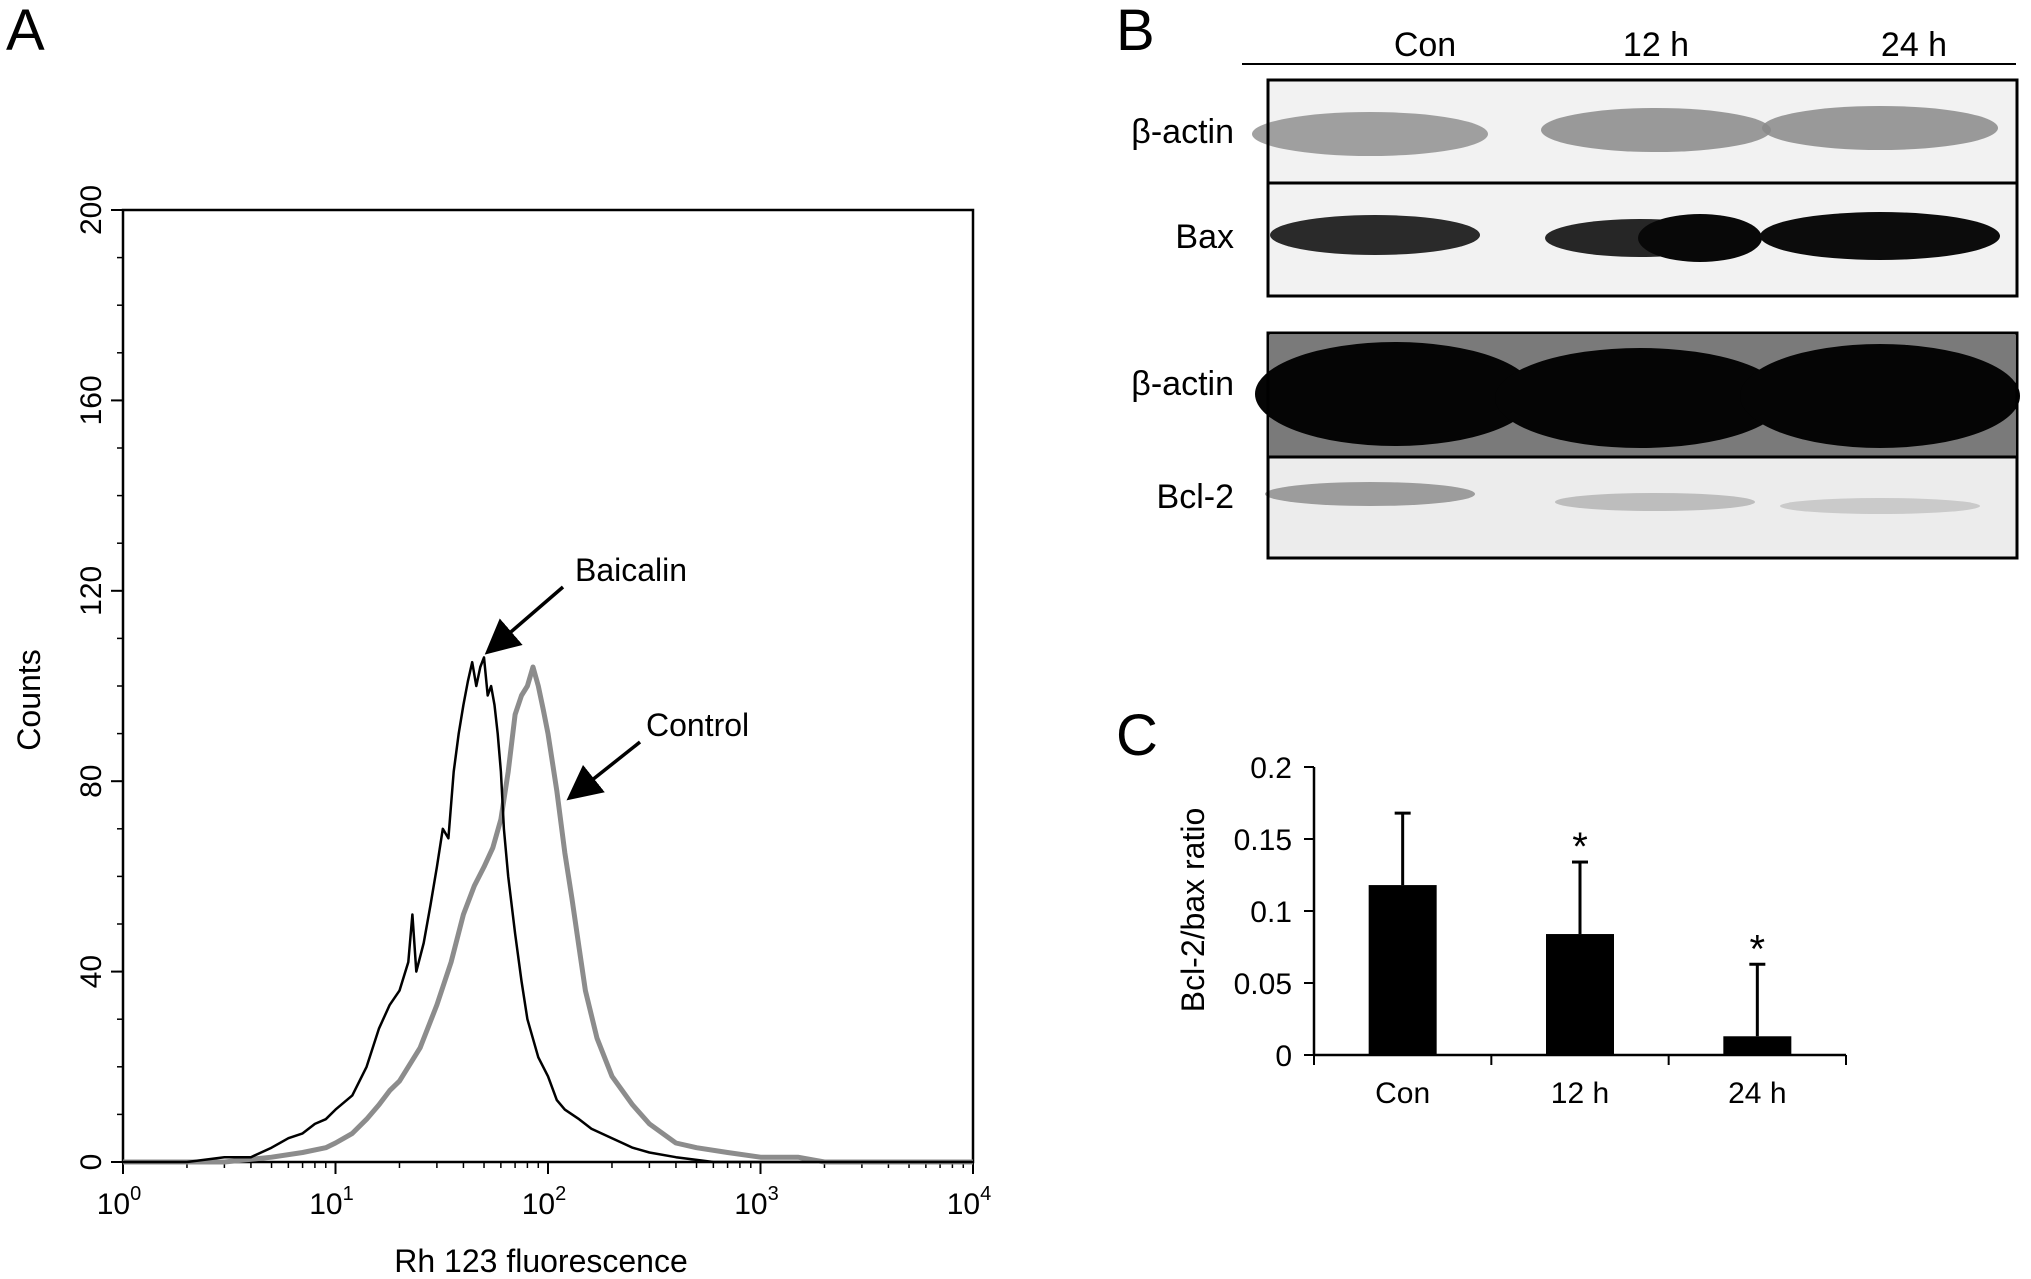 The width and height of the screenshot is (2031, 1279). What do you see at coordinates (91, 971) in the screenshot?
I see `y-tick-label: 40` at bounding box center [91, 971].